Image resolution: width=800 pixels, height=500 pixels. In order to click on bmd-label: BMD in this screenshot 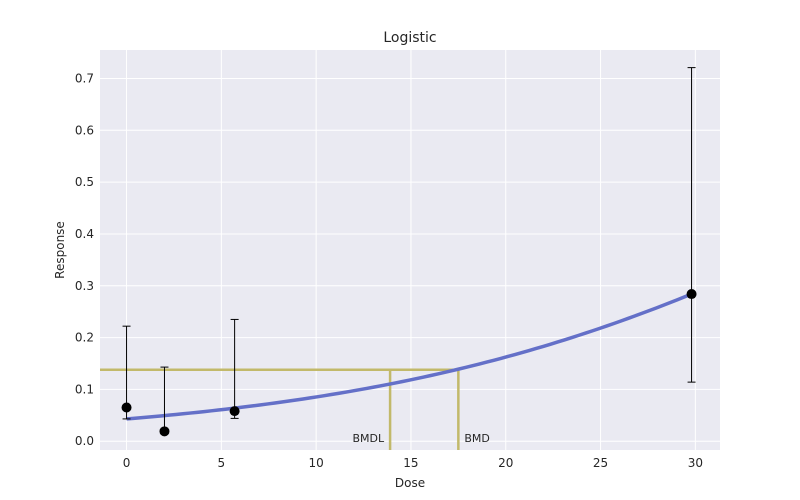, I will do `click(477, 438)`.